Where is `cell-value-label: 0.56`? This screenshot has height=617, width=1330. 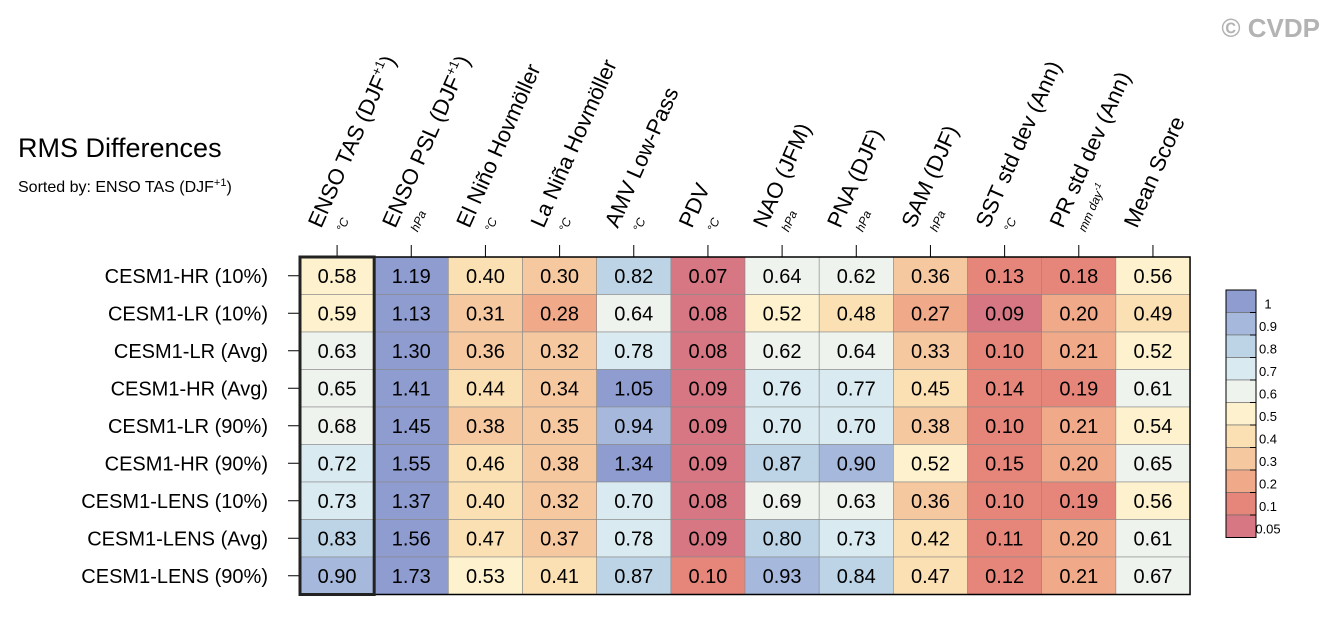 cell-value-label: 0.56 is located at coordinates (1152, 502).